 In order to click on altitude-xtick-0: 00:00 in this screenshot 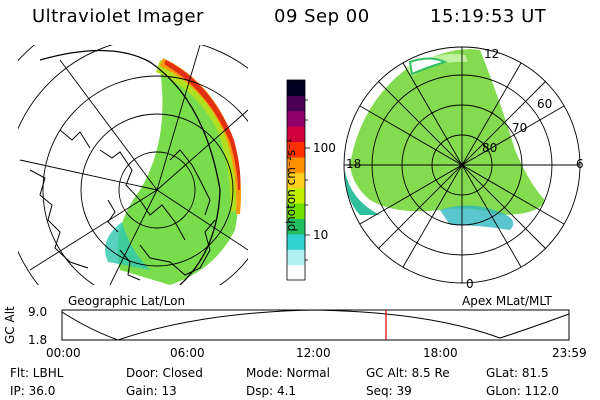, I will do `click(63, 353)`.